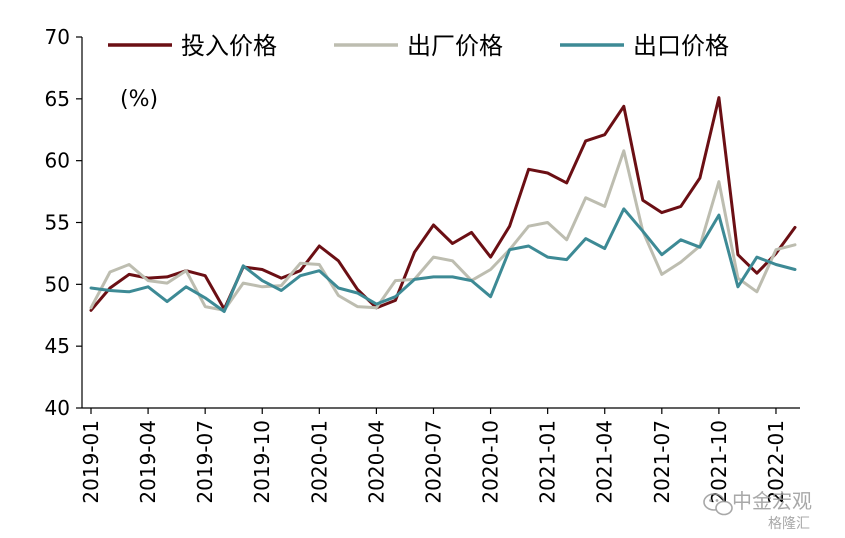 The image size is (845, 538). Describe the element at coordinates (719, 462) in the screenshot. I see `x-tick-label: 2021-10` at that location.